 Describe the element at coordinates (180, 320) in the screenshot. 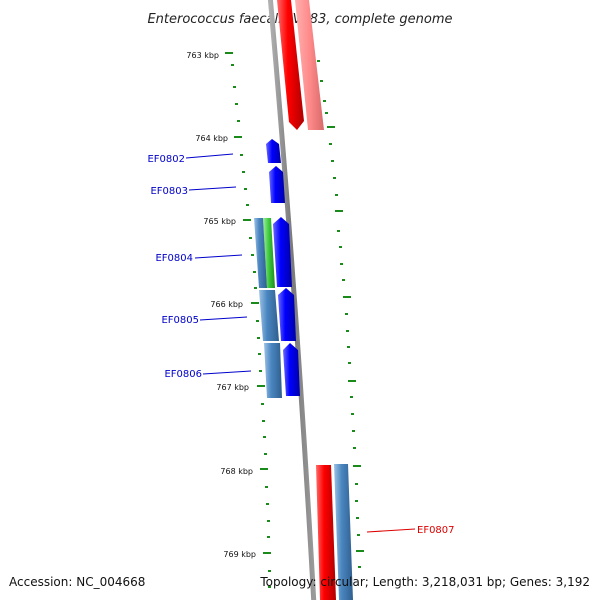

I see `gene-label-ef0805: EF0805` at that location.